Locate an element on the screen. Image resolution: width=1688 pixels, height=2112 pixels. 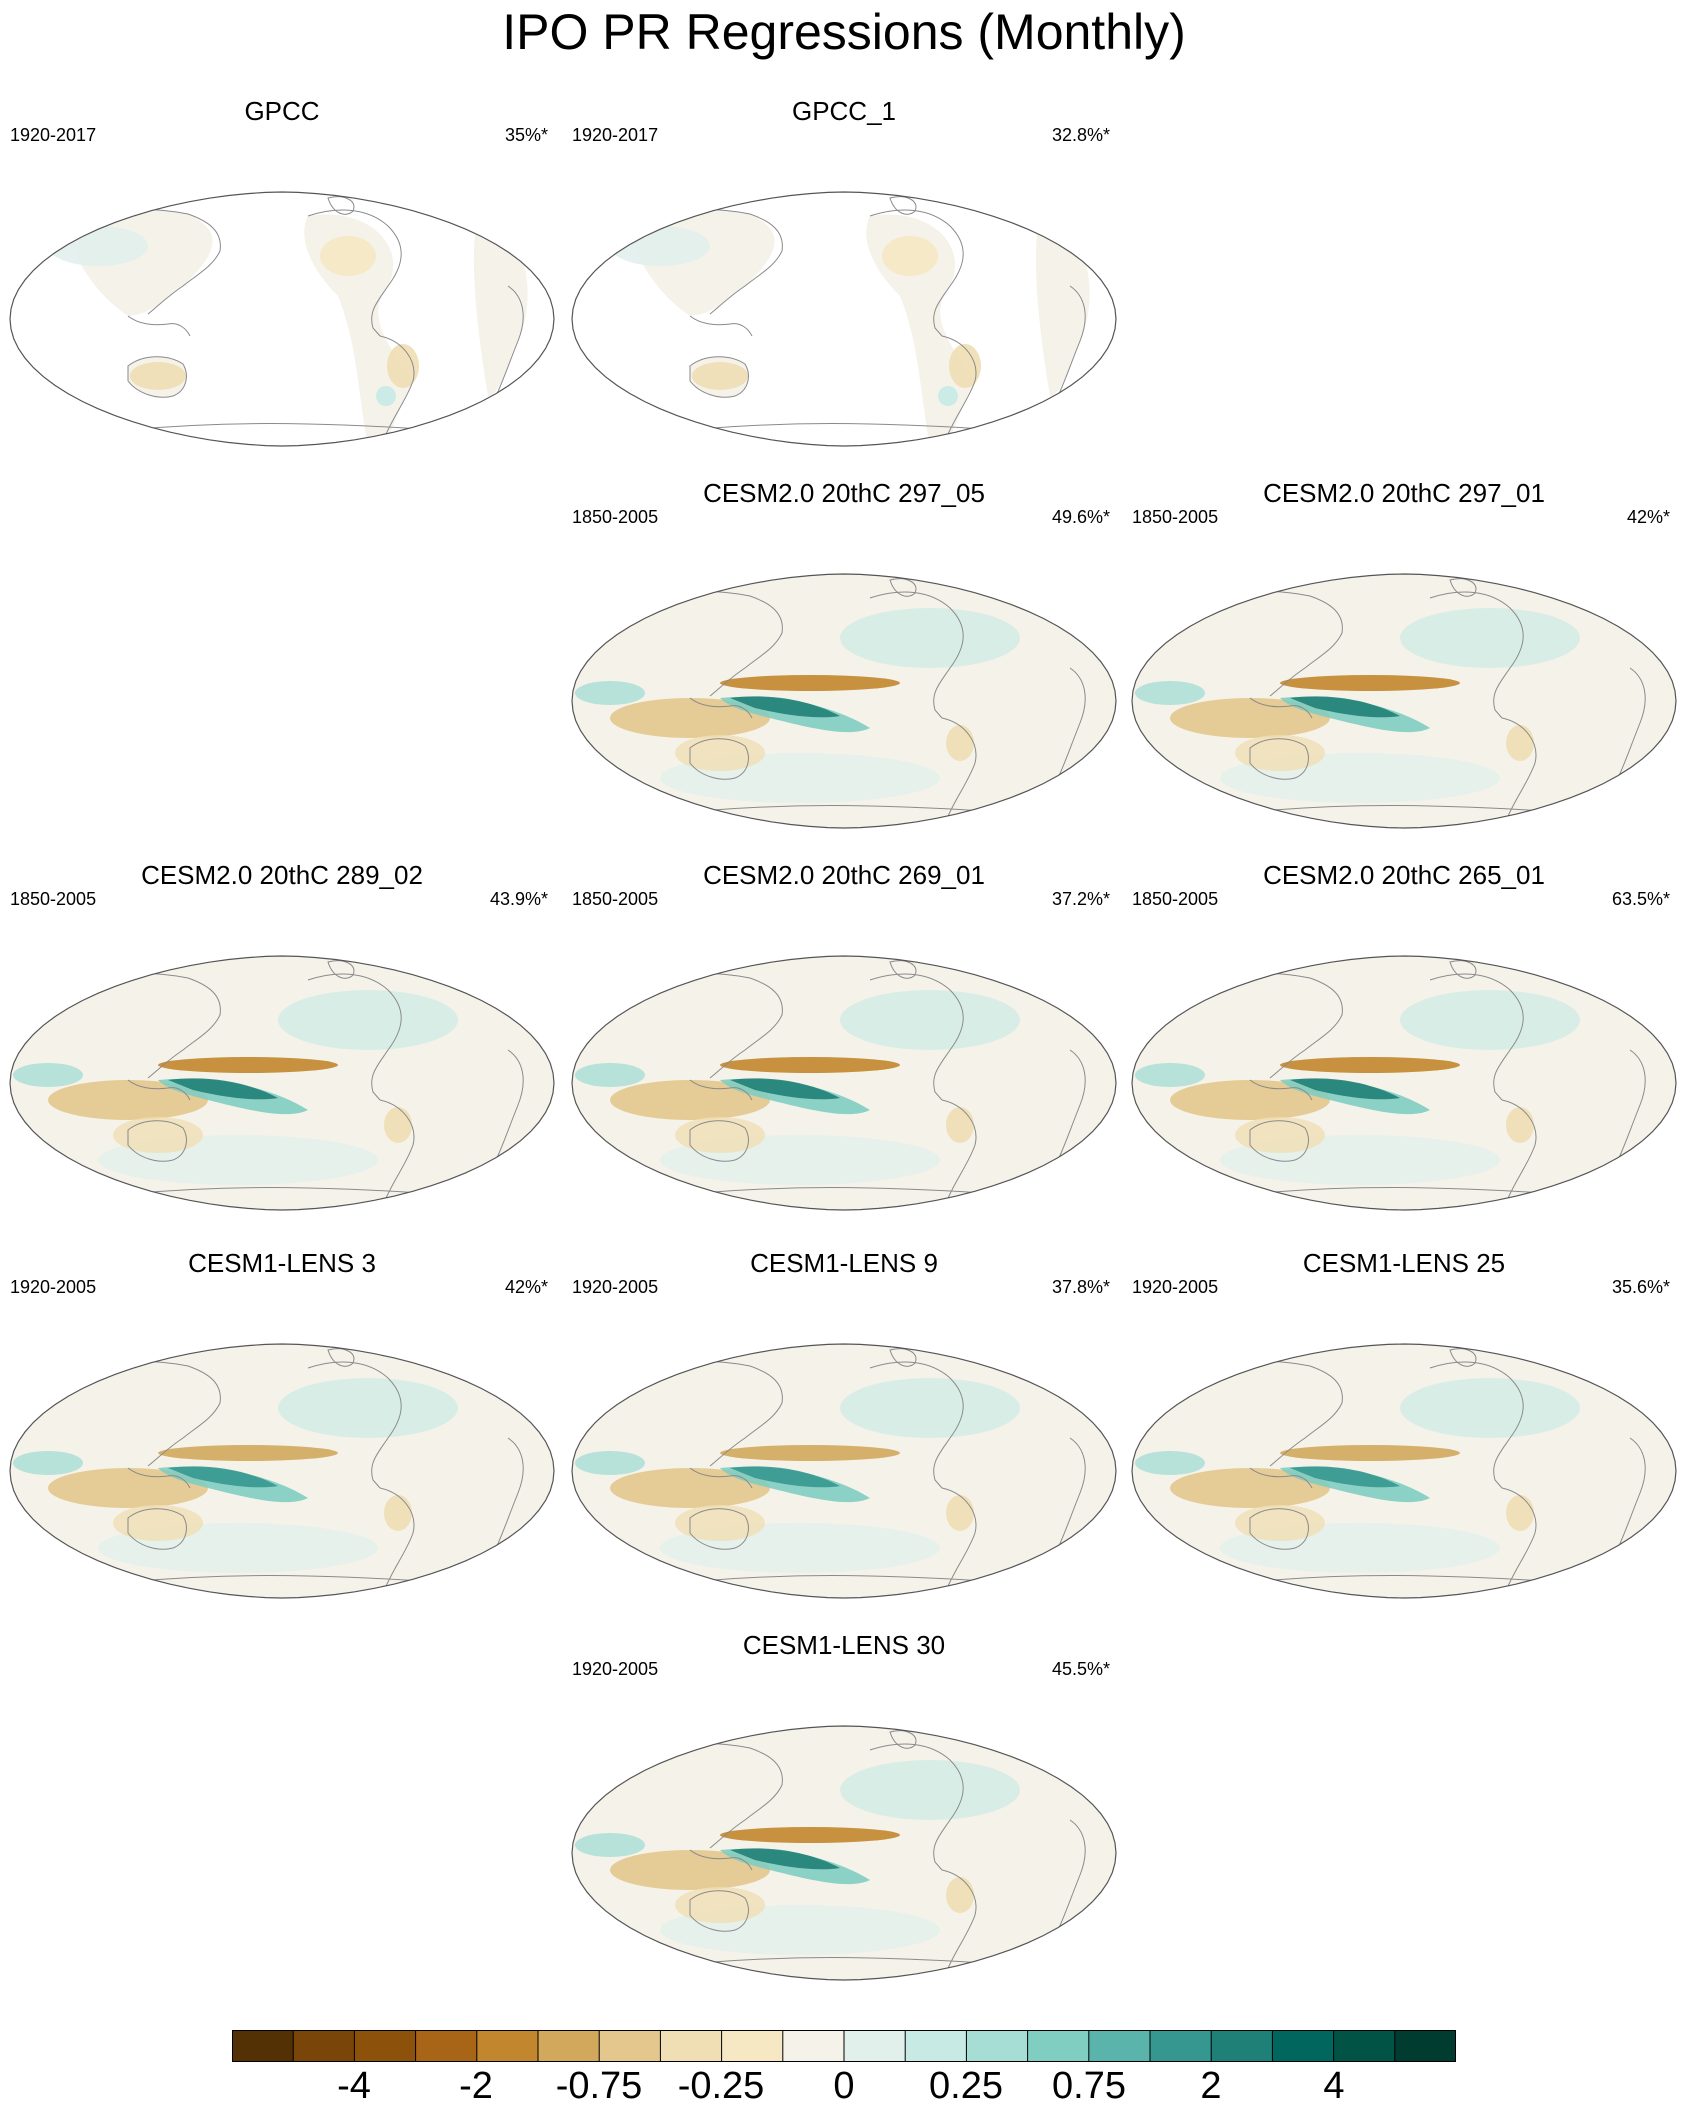
wet-anomaly-asia is located at coordinates (660, 246).